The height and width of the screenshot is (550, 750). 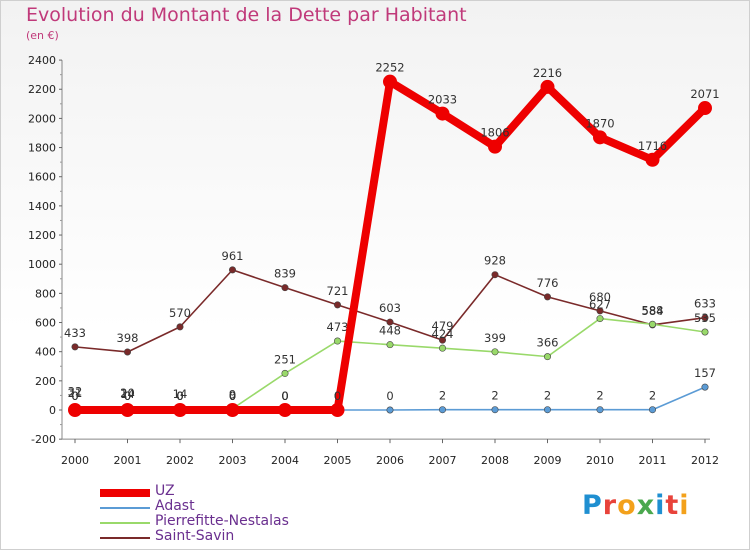 I want to click on data-label: 603, so click(x=390, y=308).